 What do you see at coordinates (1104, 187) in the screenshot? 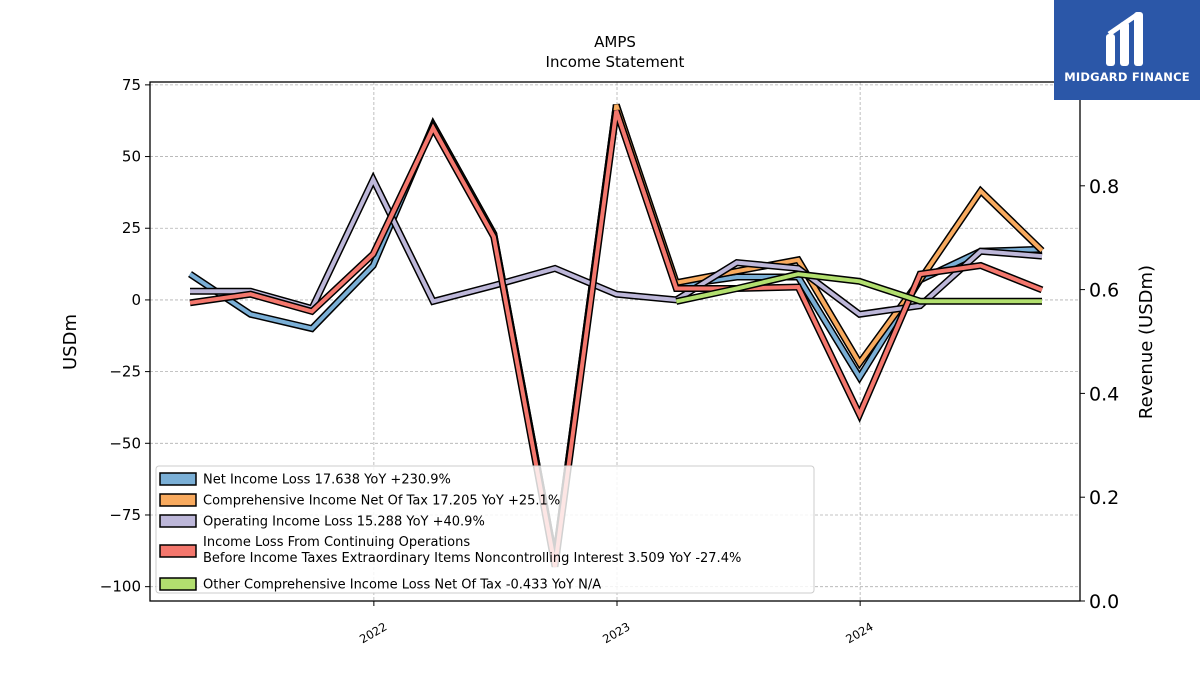
I see `y2-tick-label: 0.8` at bounding box center [1104, 187].